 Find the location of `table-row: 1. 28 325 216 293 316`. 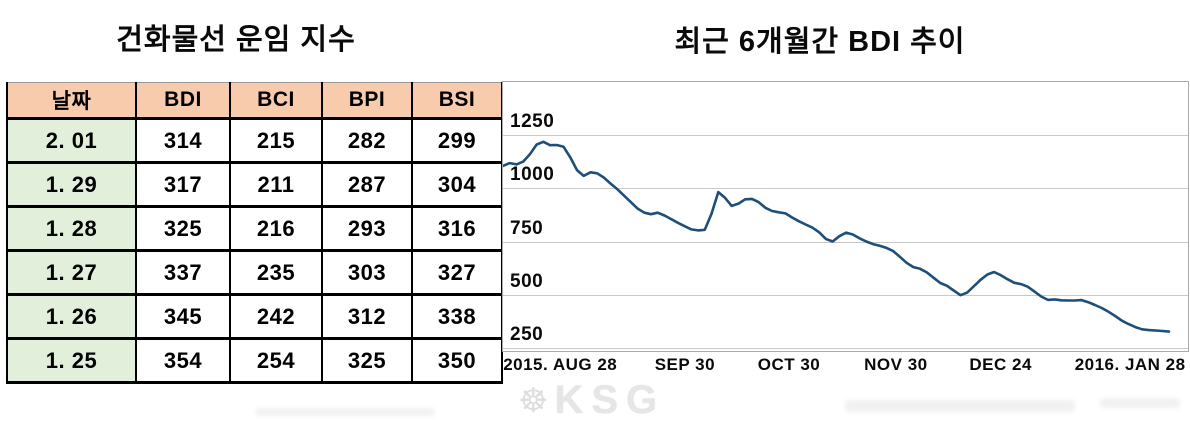

table-row: 1. 28 325 216 293 316 is located at coordinates (254, 228).